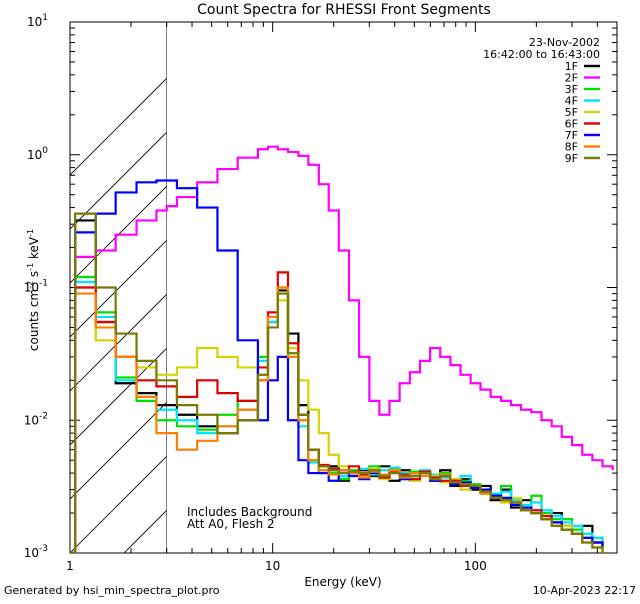 The image size is (640, 604). Describe the element at coordinates (70, 566) in the screenshot. I see `x-tick-label: 1` at that location.